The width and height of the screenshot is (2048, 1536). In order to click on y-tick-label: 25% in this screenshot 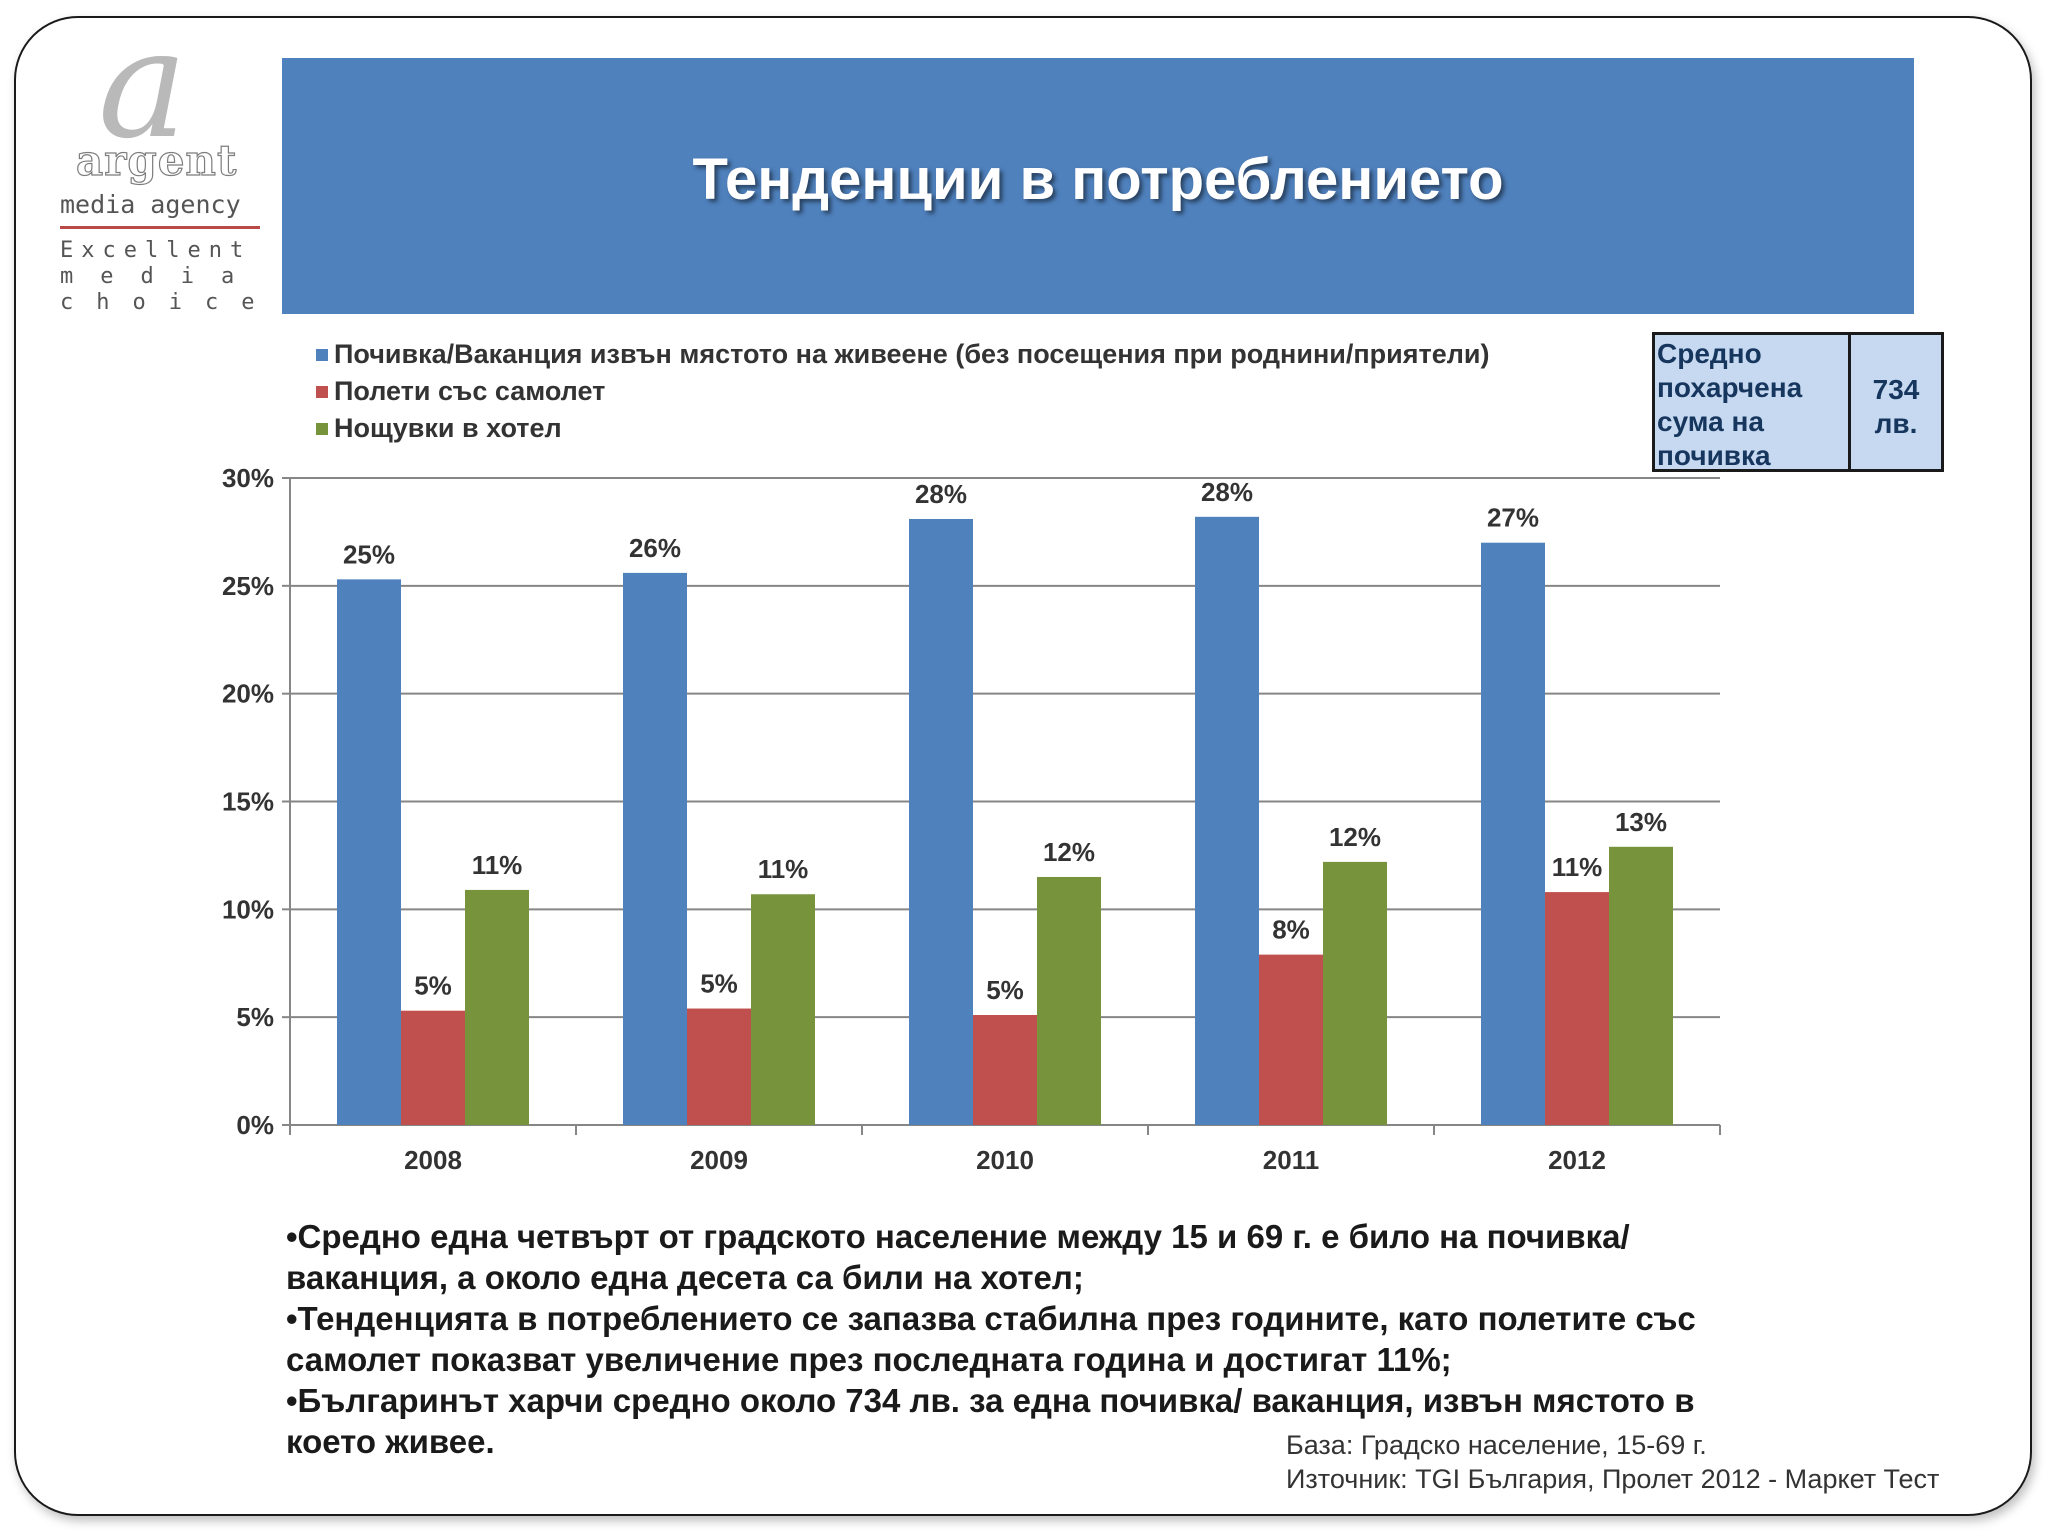, I will do `click(248, 586)`.